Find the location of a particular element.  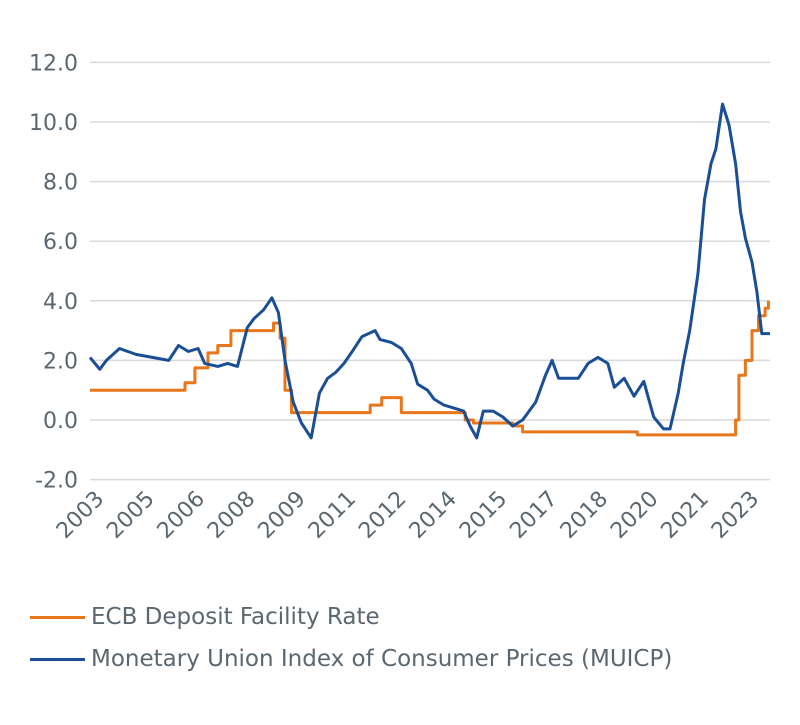

legend-swatch-muicp is located at coordinates (57, 659).